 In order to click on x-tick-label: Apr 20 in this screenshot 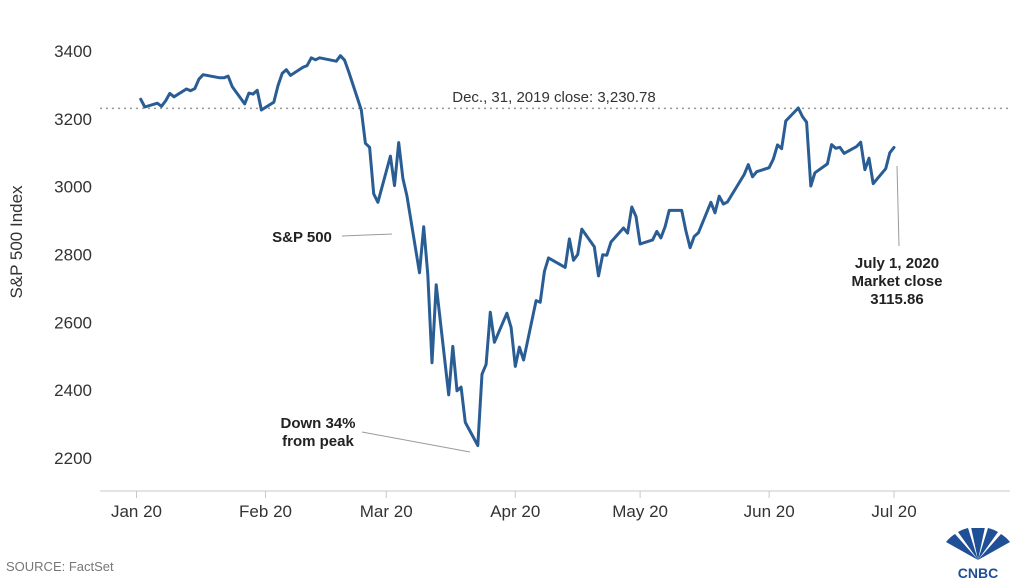, I will do `click(515, 511)`.